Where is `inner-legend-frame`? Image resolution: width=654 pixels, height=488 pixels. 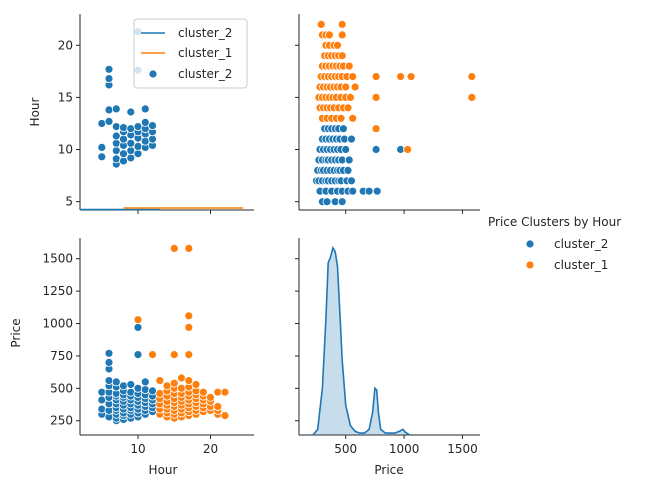
inner-legend-frame is located at coordinates (190, 53).